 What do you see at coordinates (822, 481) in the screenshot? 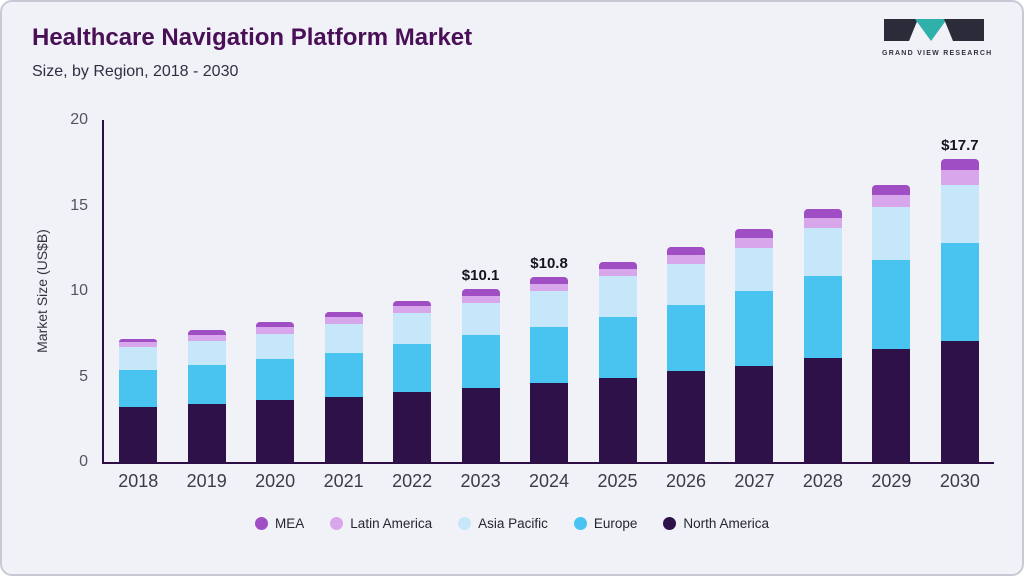
I see `x-tick-label: 2028` at bounding box center [822, 481].